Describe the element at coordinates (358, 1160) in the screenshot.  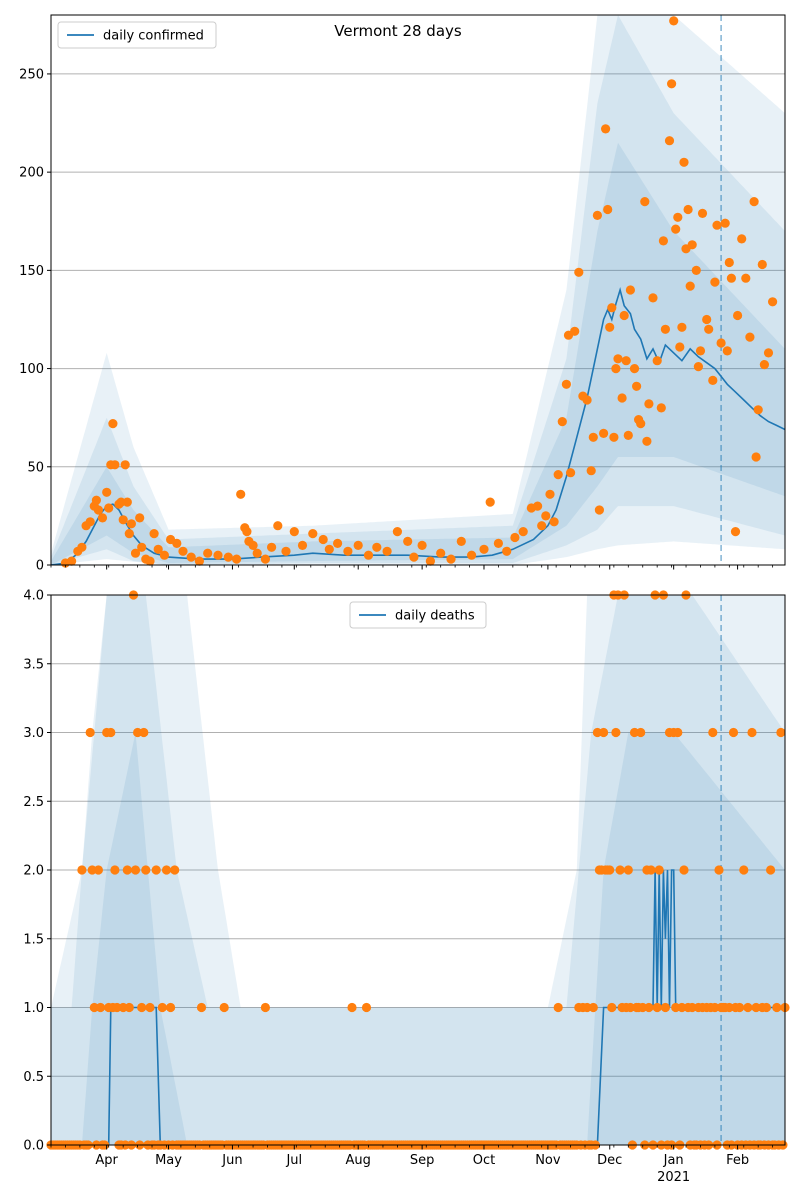
I see `x-tick-label: Aug` at that location.